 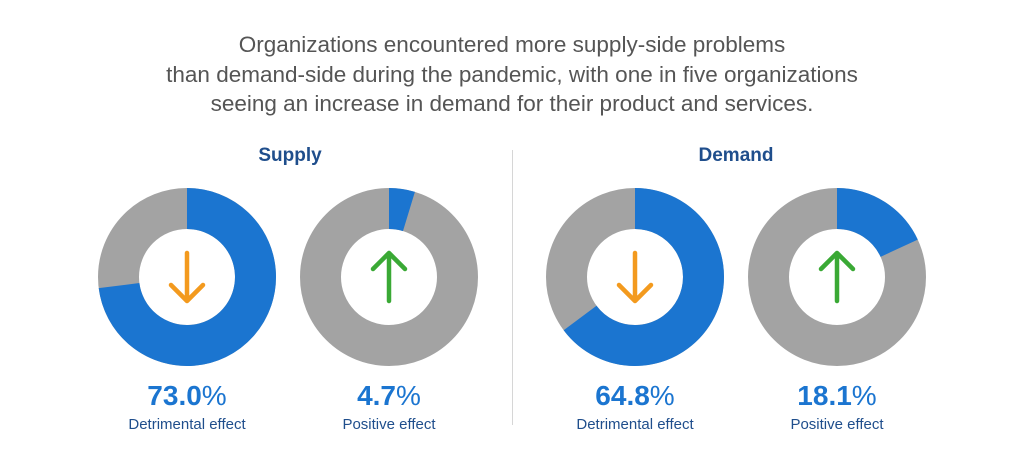 I want to click on supply-title: Supply, so click(x=290, y=155).